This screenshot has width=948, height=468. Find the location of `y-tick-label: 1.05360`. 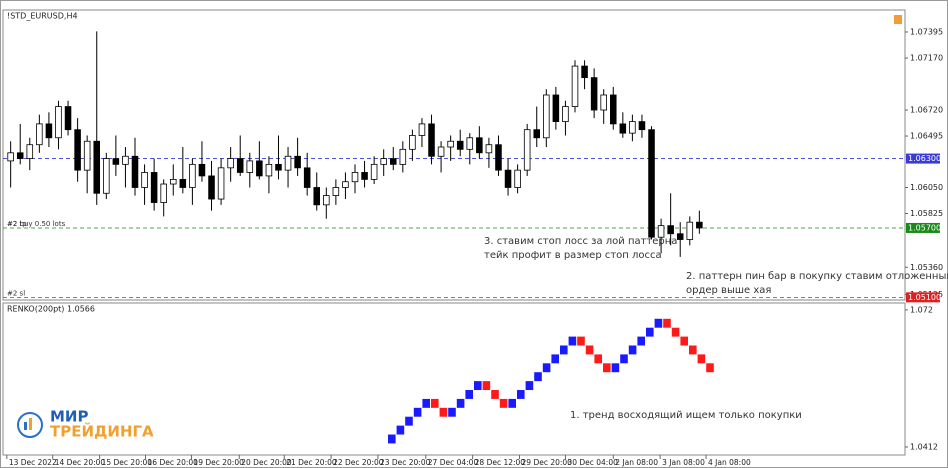

y-tick-label: 1.05360 is located at coordinates (926, 267).